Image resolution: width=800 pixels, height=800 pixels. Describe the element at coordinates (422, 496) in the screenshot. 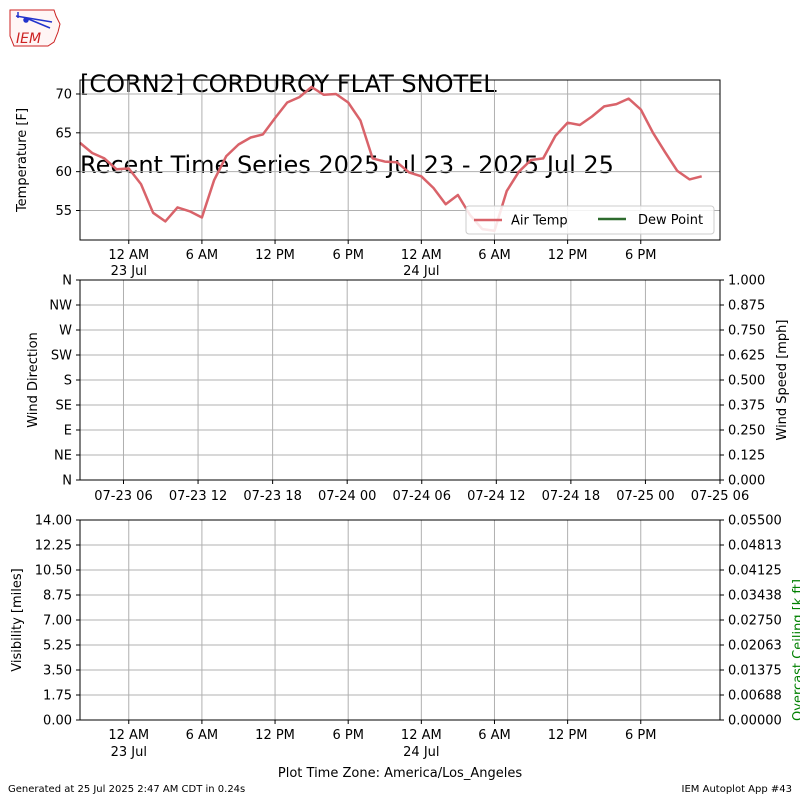

I see `wind-xtick-label: 07-24 06` at that location.